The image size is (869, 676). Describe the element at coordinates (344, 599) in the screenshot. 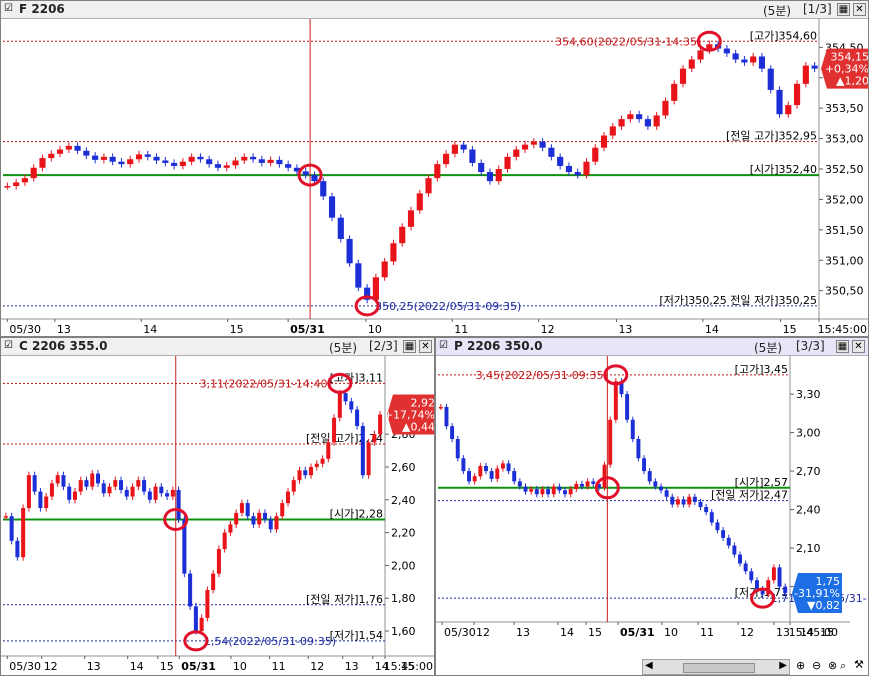

I see `ref-line-label: [전일 저가]1,76` at that location.